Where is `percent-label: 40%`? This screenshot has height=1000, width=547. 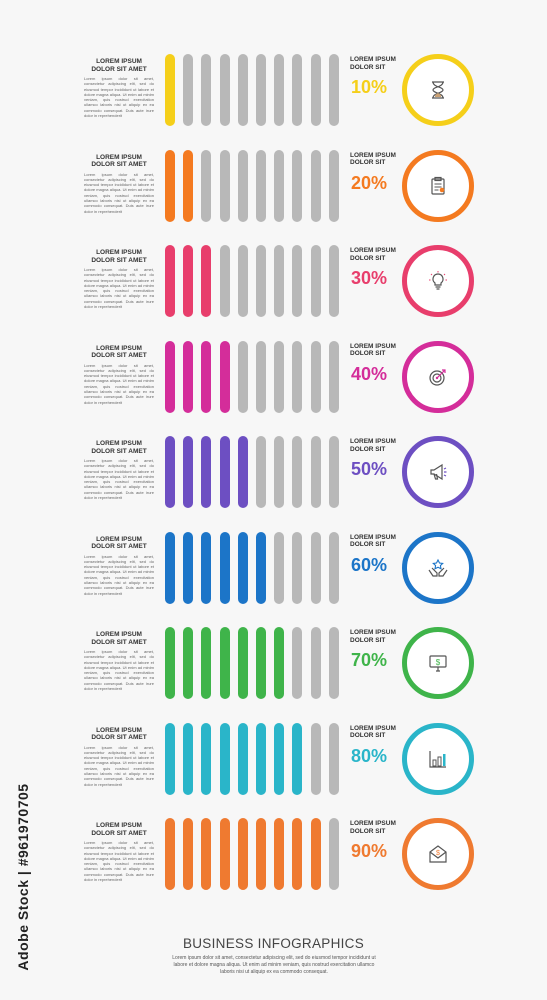 percent-label: 40% is located at coordinates (369, 373).